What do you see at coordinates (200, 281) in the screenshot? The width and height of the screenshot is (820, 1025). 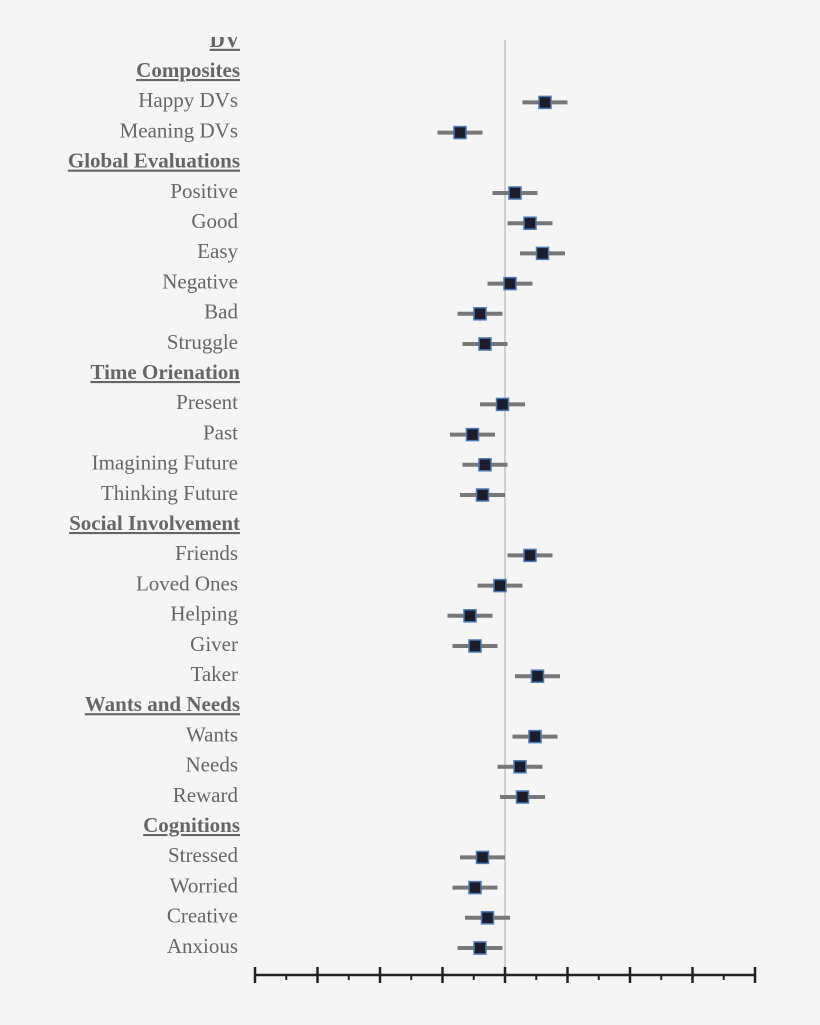 I see `row-label: Negative` at bounding box center [200, 281].